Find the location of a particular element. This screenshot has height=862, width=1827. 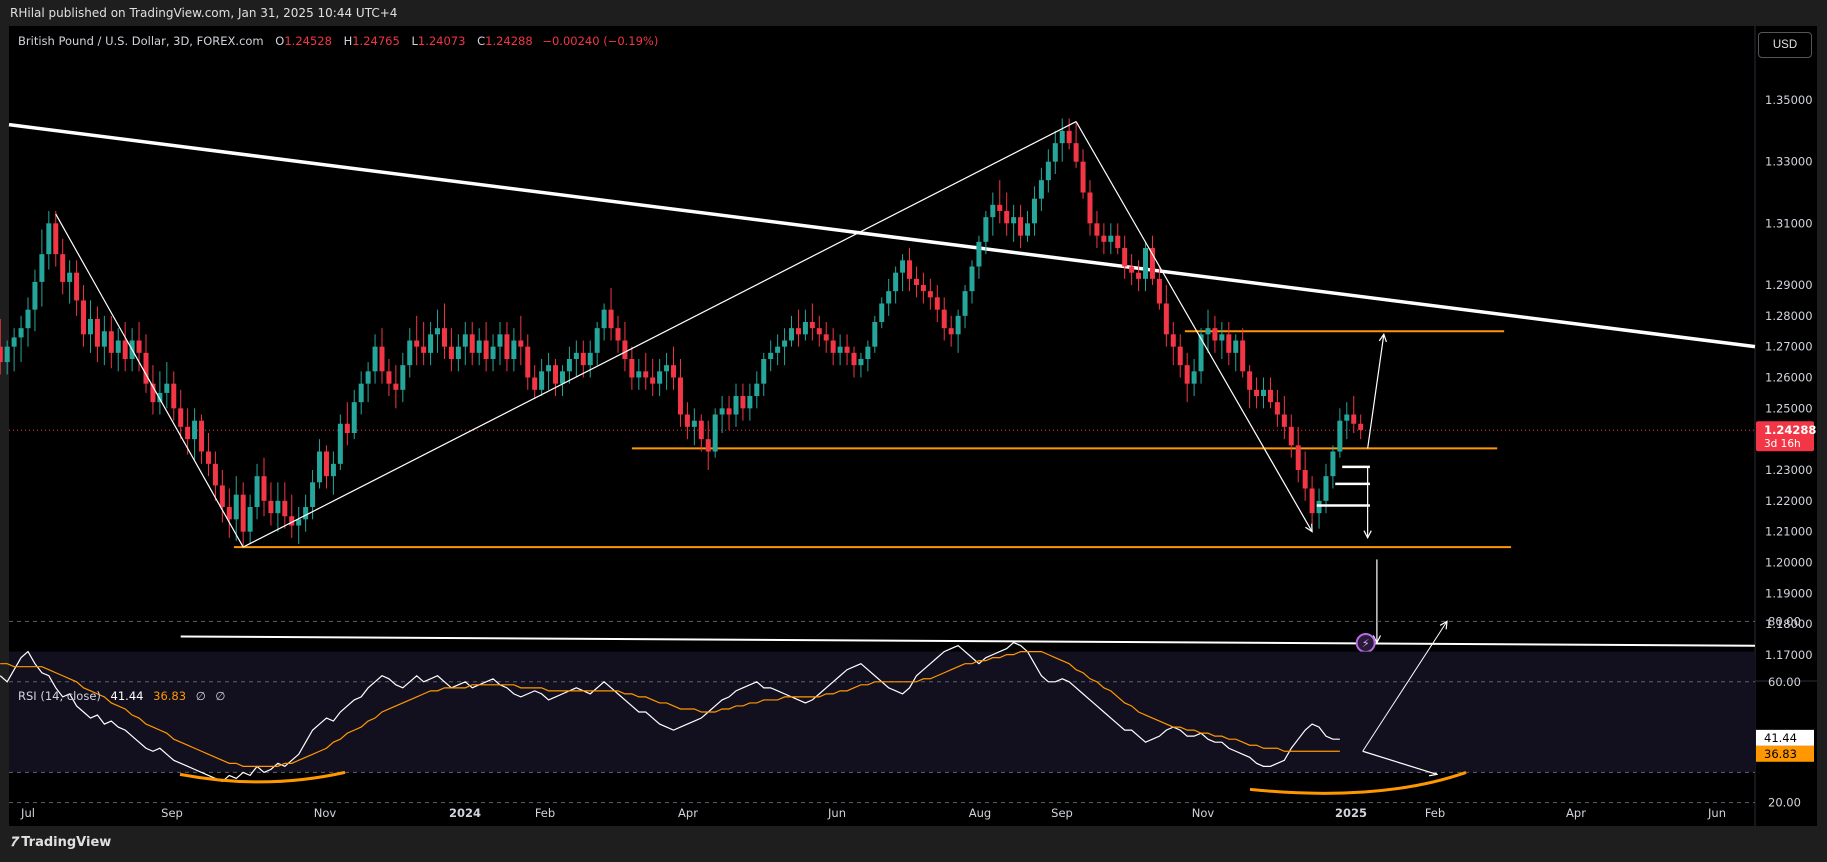

rsi-up-arrow is located at coordinates (1405, 686).